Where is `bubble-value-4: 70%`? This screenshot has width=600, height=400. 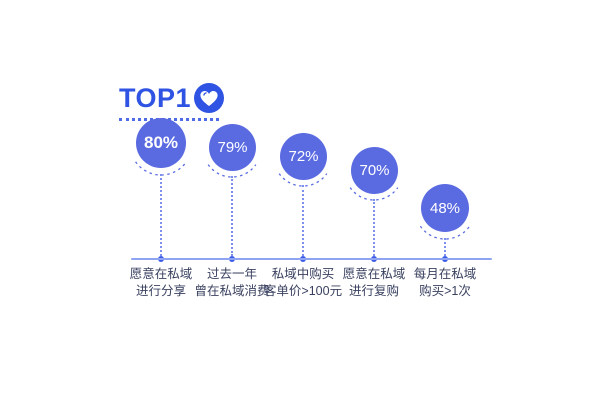 bubble-value-4: 70% is located at coordinates (374, 170).